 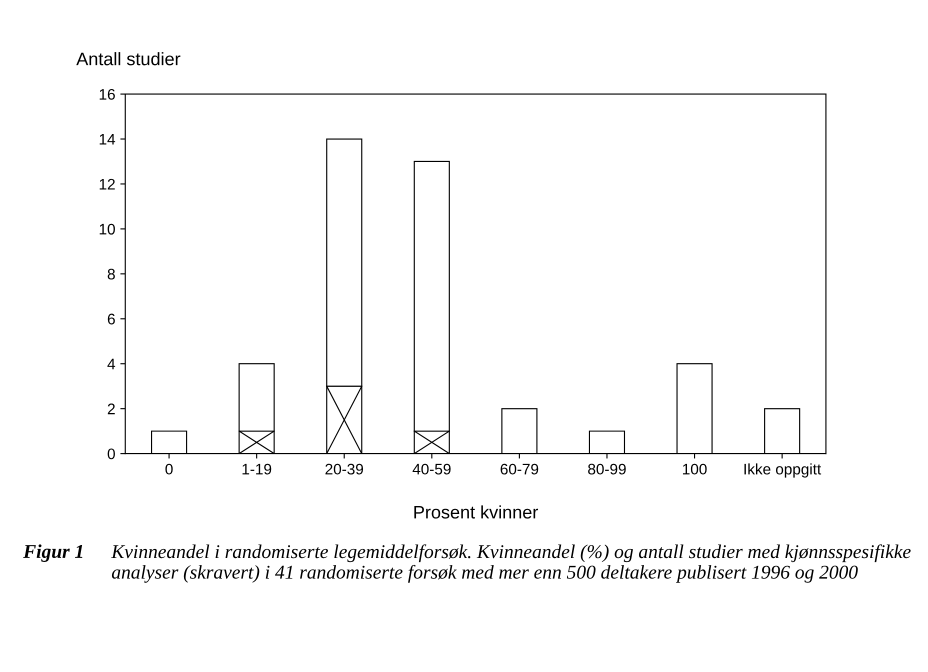 What do you see at coordinates (111, 274) in the screenshot?
I see `y-tick-label: 8` at bounding box center [111, 274].